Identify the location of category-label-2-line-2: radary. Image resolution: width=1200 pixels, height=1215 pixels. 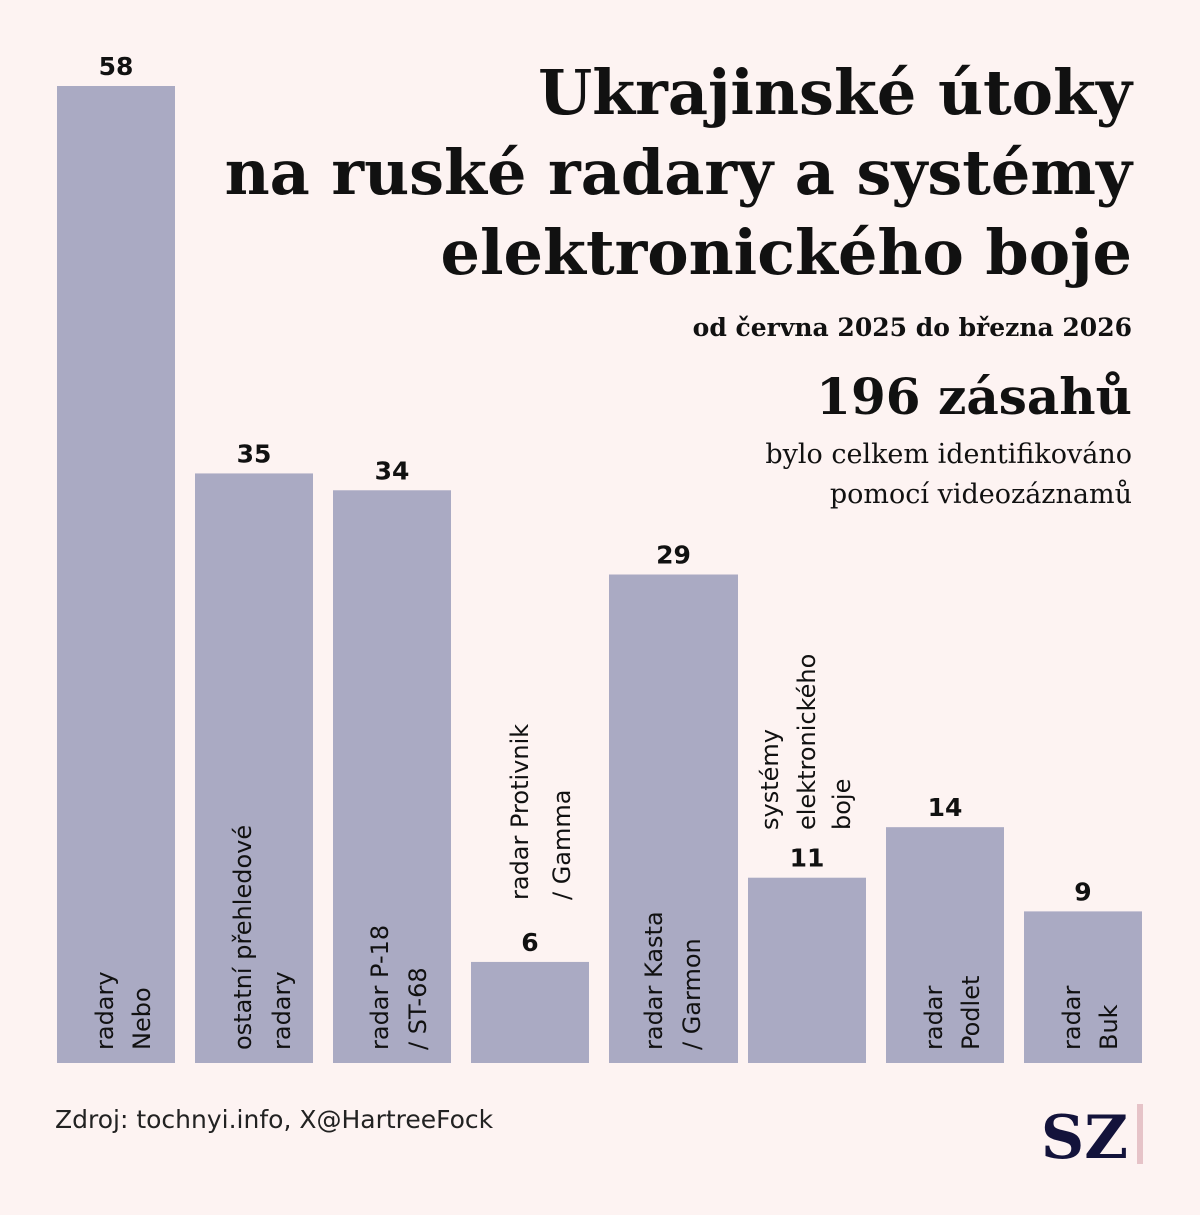
(282, 1010).